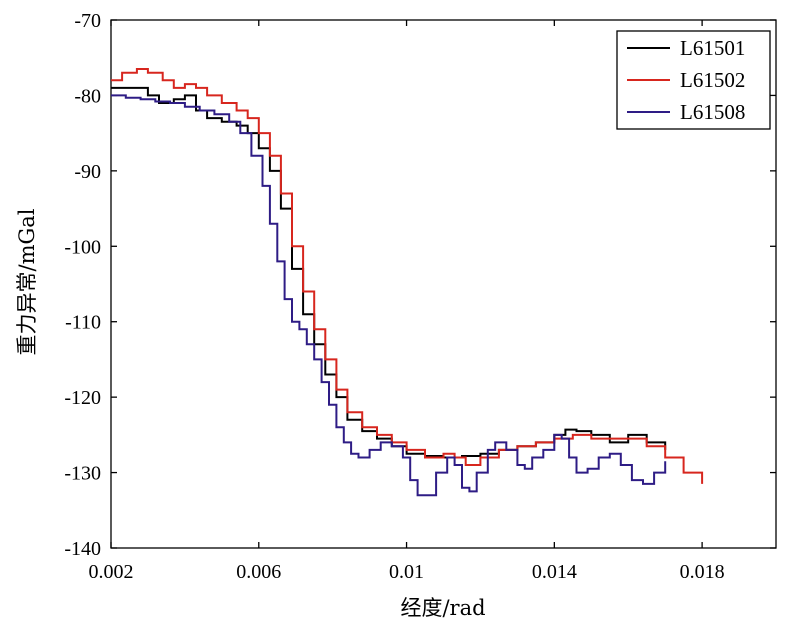 Image resolution: width=800 pixels, height=634 pixels. What do you see at coordinates (82, 549) in the screenshot?
I see `y-tick-label: -140` at bounding box center [82, 549].